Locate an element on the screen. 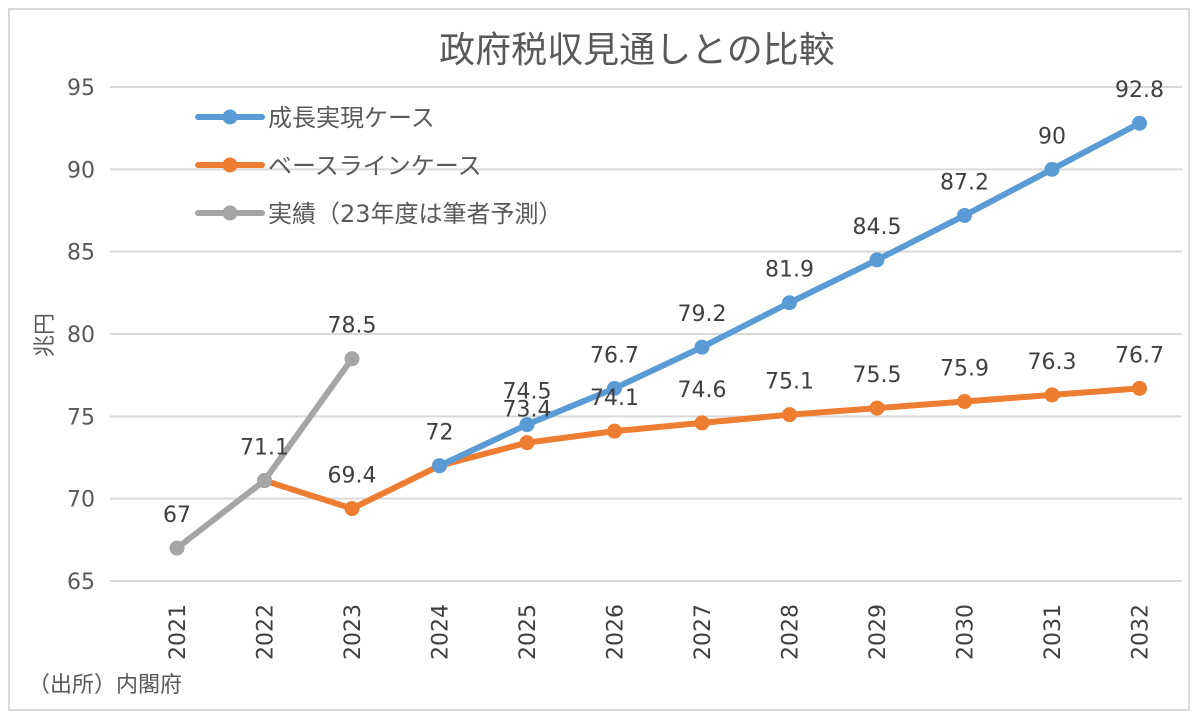  y-tick-label: 85 is located at coordinates (81, 253).